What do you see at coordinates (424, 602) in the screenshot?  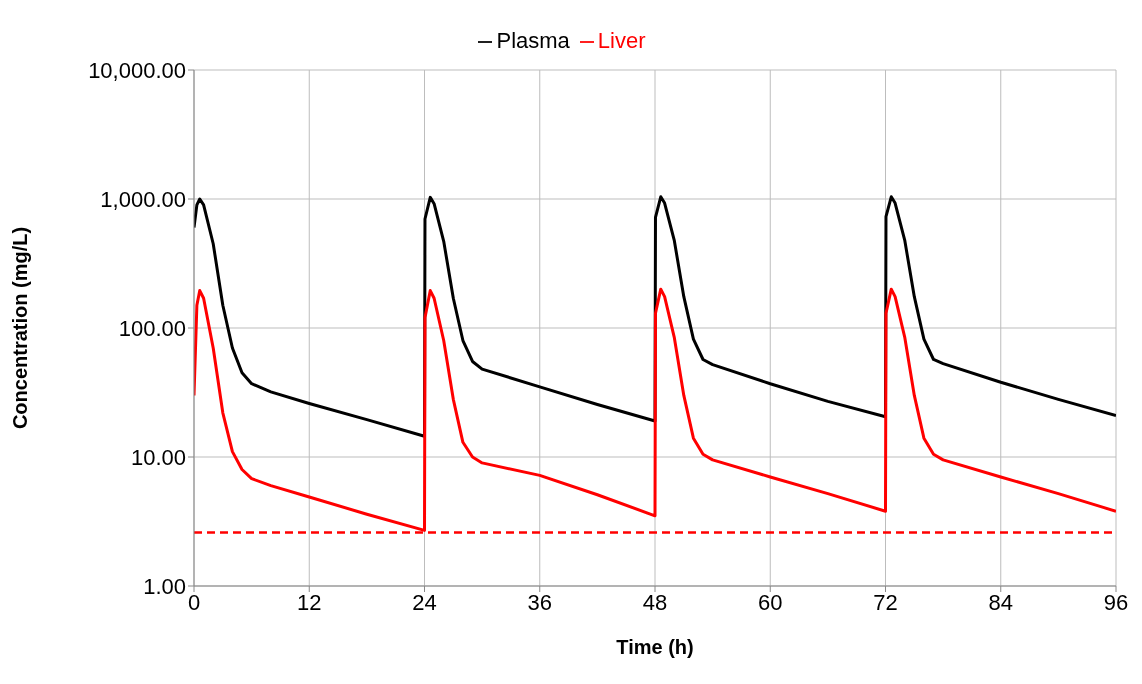 I see `x-tick-label: 24` at bounding box center [424, 602].